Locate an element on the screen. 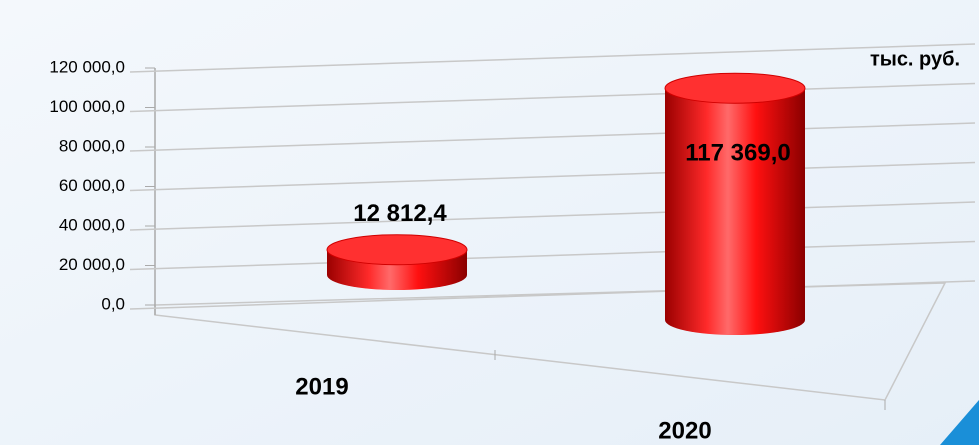  cylinder-body is located at coordinates (735, 211).